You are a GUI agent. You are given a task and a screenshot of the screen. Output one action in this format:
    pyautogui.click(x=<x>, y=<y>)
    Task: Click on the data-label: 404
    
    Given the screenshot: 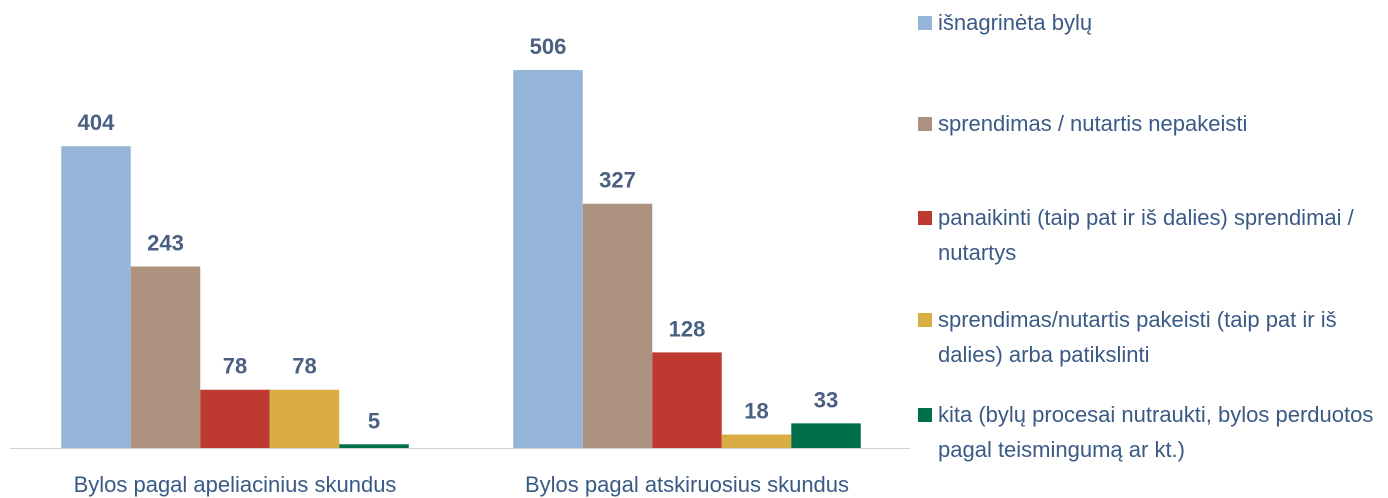 What is the action you would take?
    pyautogui.click(x=96, y=122)
    